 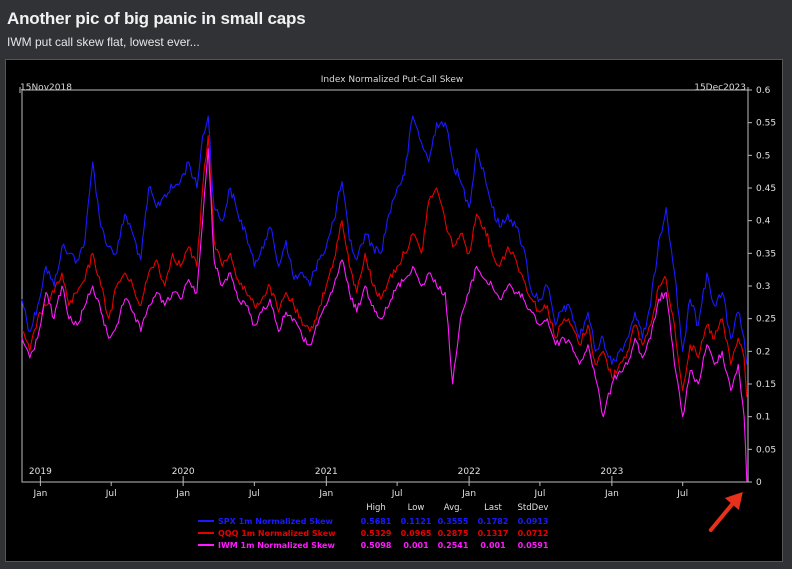 I want to click on year-label: 2020, so click(x=183, y=472).